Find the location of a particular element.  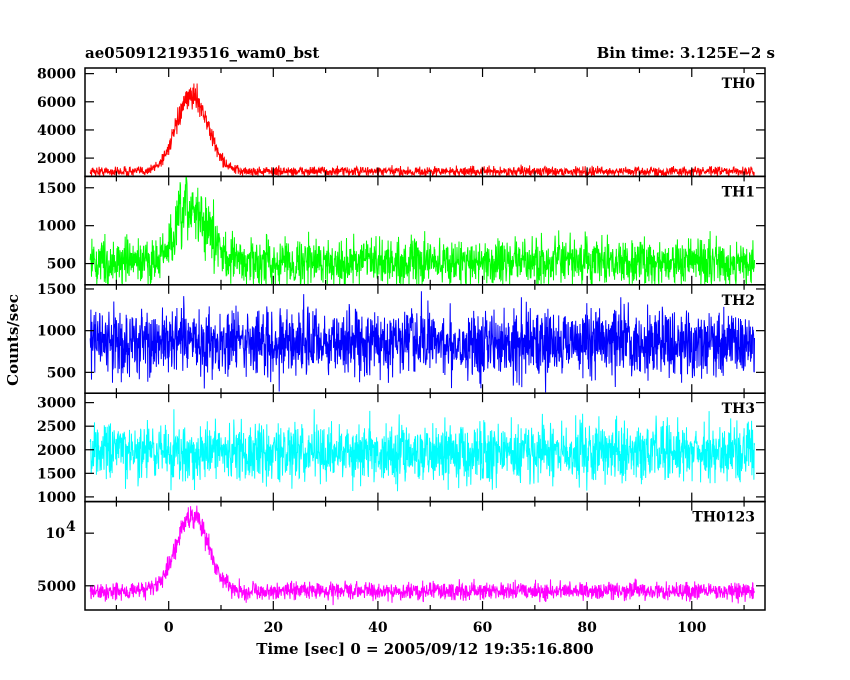

panel-th0123: 5000 10 4 TH0123 is located at coordinates (401, 555).